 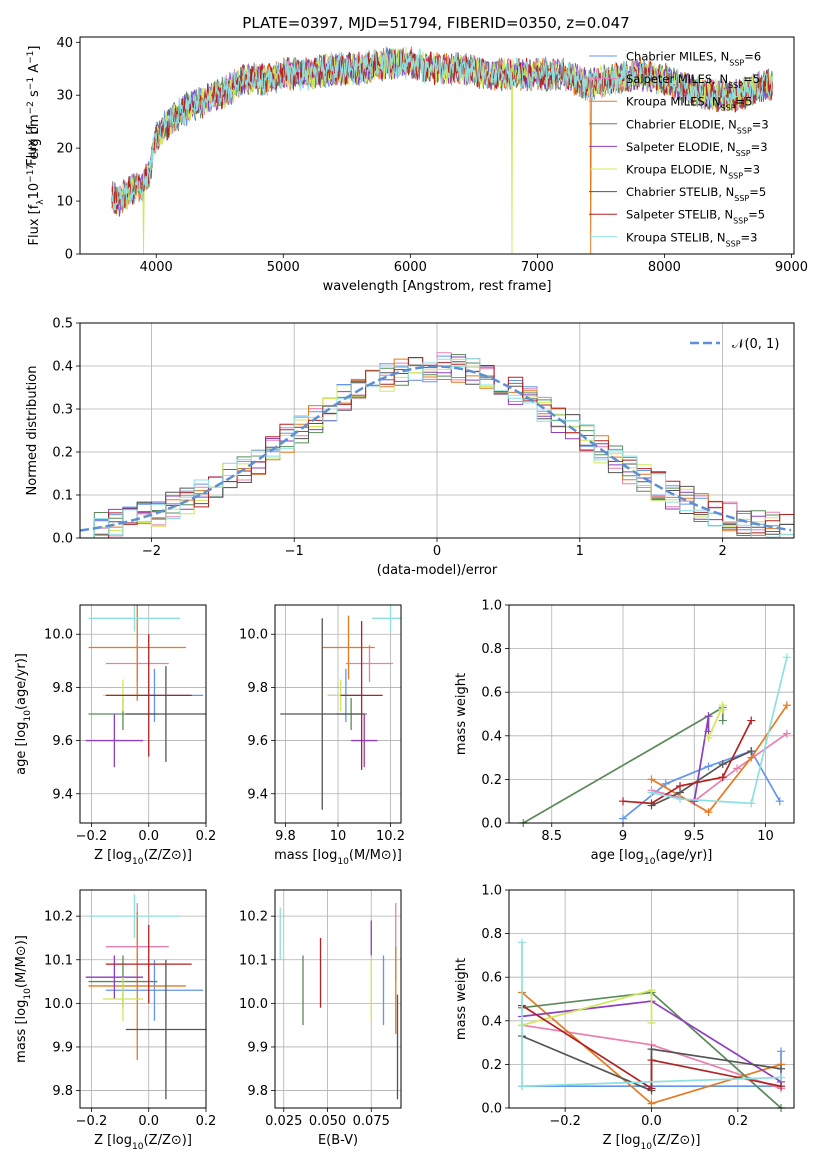 I want to click on mwz-ytick-label: 1.0, so click(x=491, y=891).